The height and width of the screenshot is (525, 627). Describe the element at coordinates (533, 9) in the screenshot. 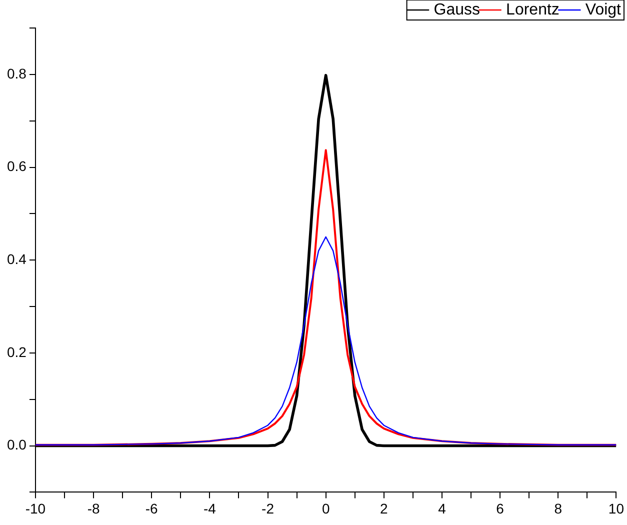

I see `legend-label: Lorentz` at that location.